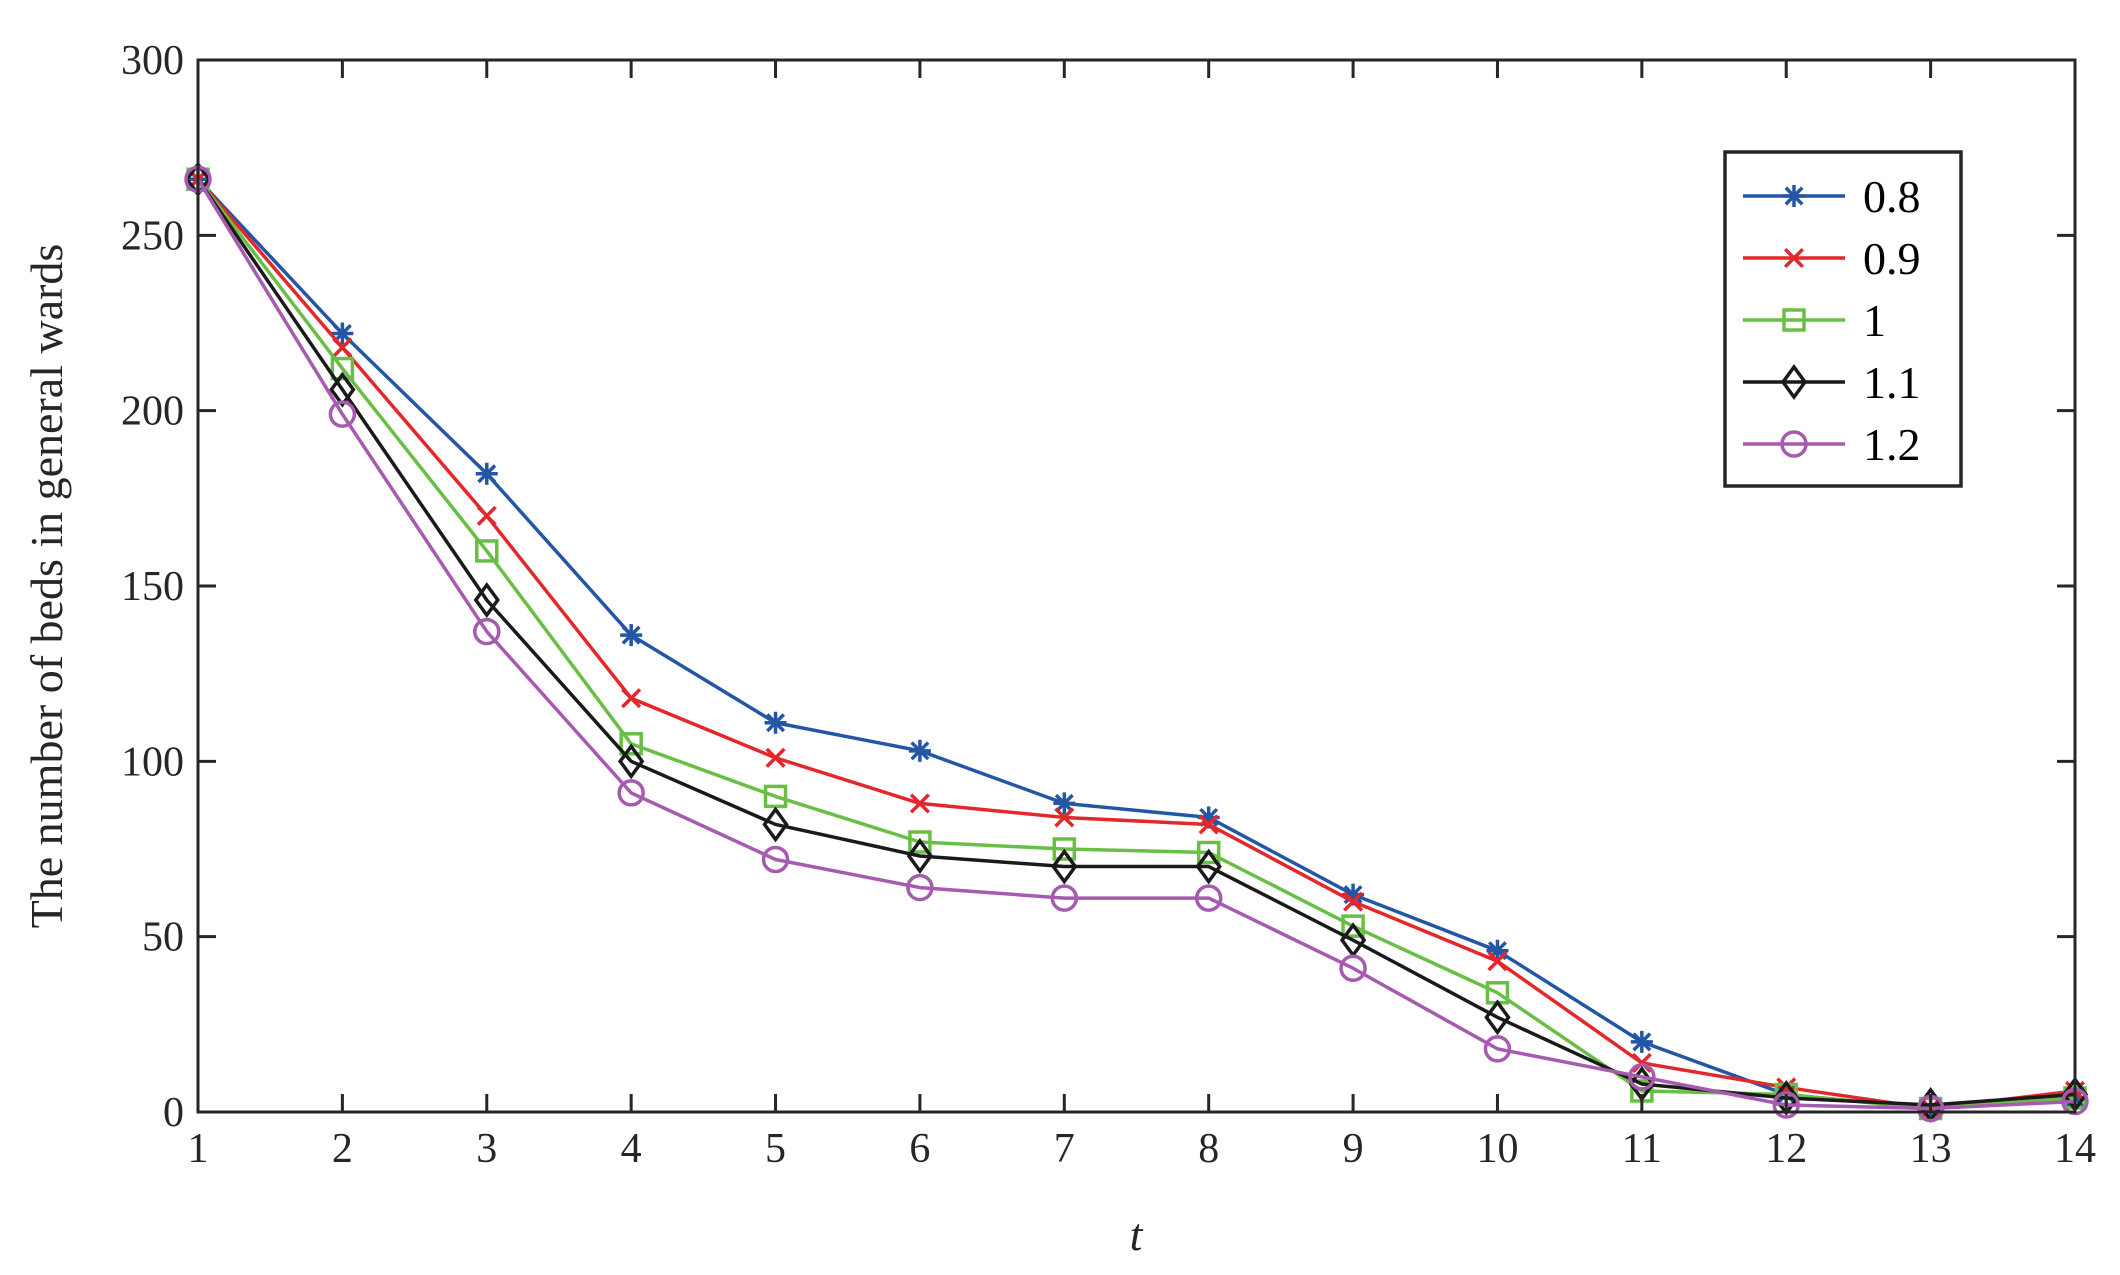 This screenshot has width=2120, height=1275. Describe the element at coordinates (2075, 1149) in the screenshot. I see `x-tick-label: 14` at that location.